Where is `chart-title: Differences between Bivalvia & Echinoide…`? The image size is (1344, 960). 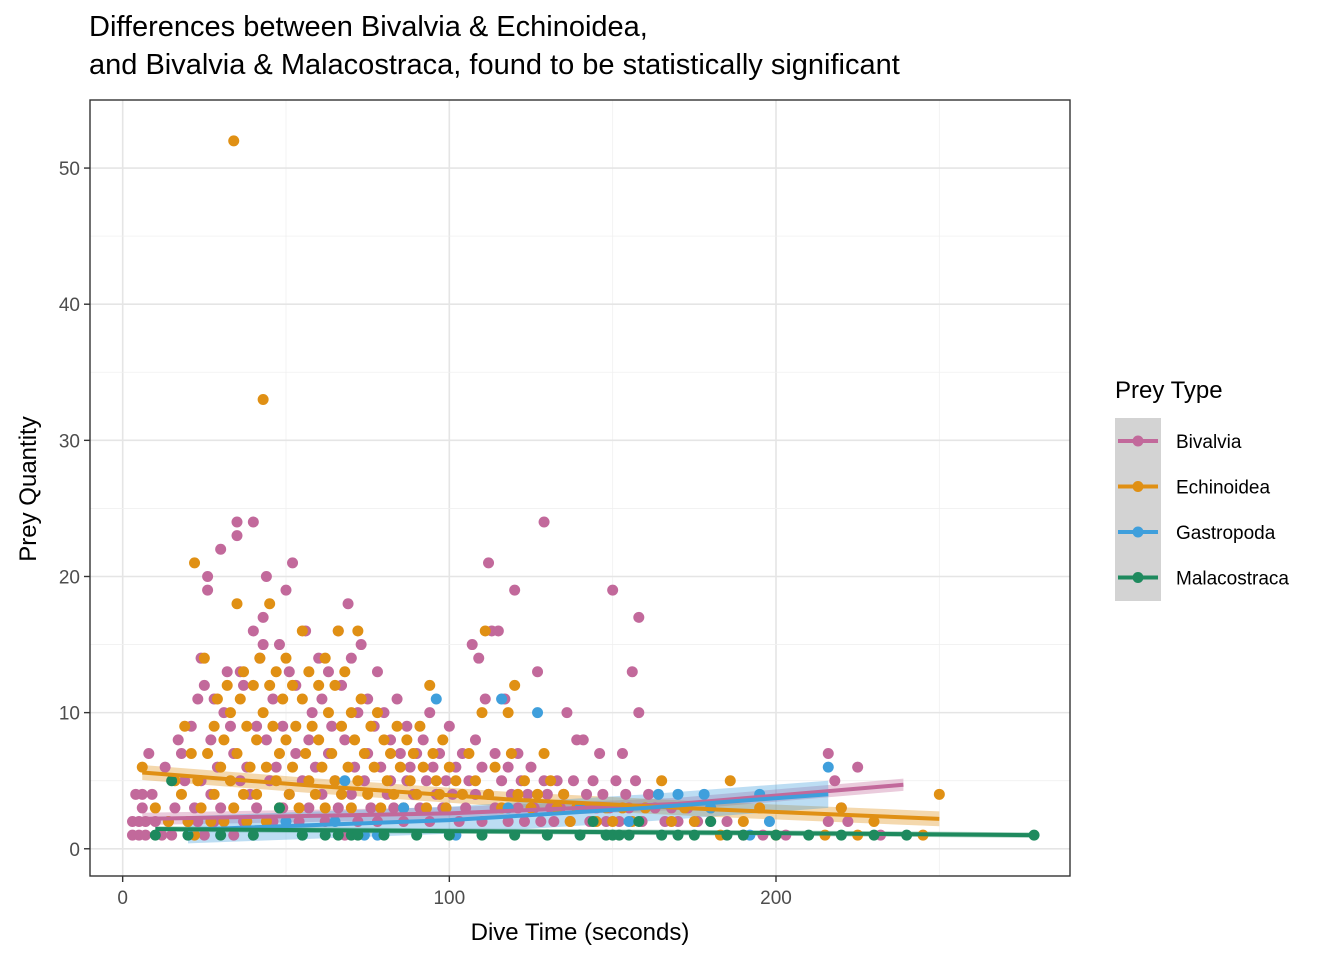 chart-title: Differences between Bivalvia & Echinoide… is located at coordinates (494, 46).